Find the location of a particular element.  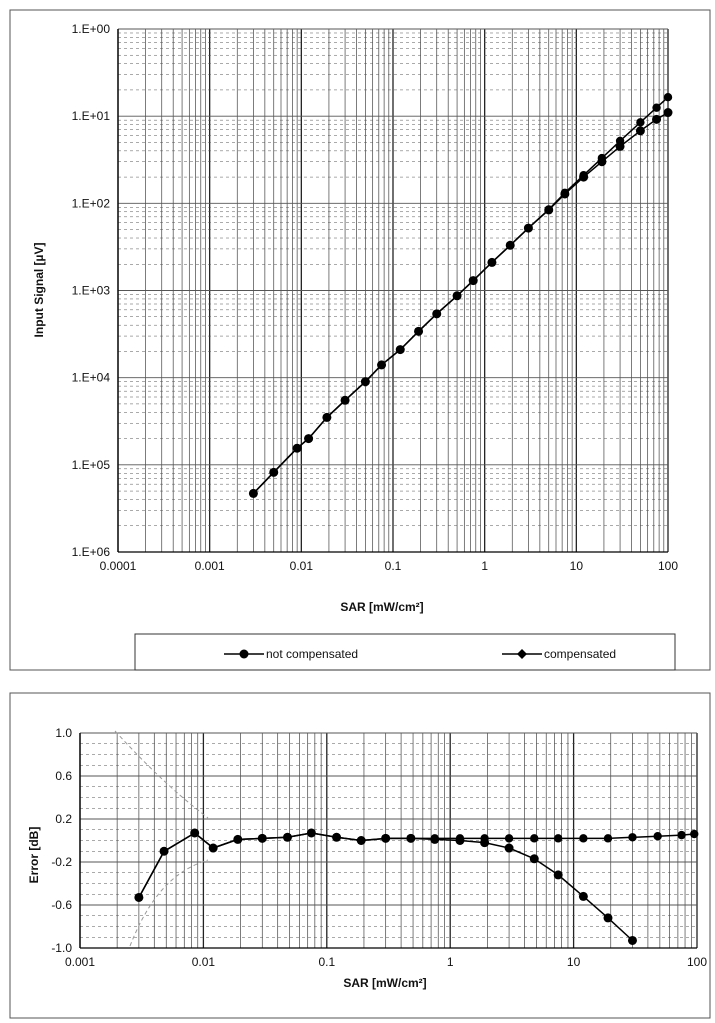

legend-frame is located at coordinates (405, 652).